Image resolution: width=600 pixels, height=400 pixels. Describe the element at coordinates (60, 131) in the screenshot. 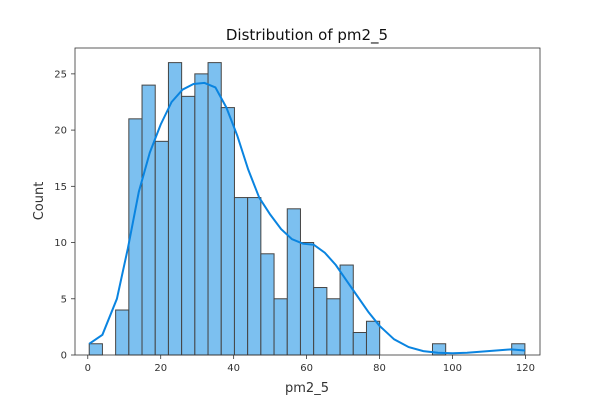

I see `y-tick-label-20: 20` at that location.